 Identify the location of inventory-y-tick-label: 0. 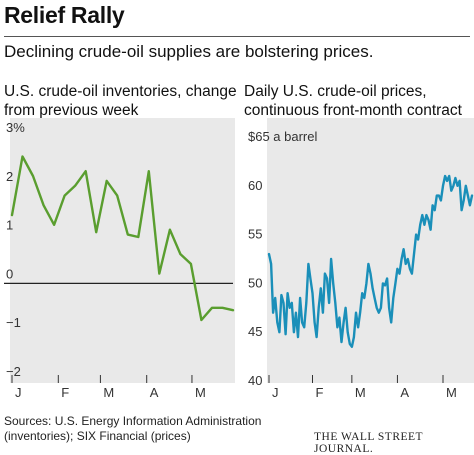
(9, 273).